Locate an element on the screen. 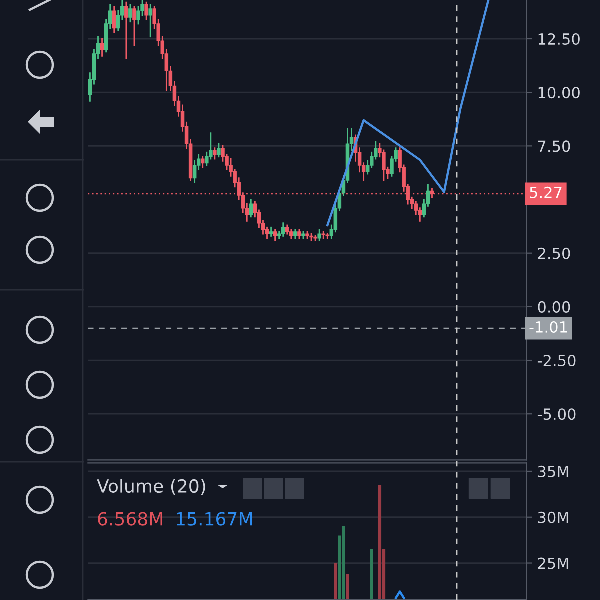 The image size is (600, 600). annotation: 6.568M is located at coordinates (130, 519).